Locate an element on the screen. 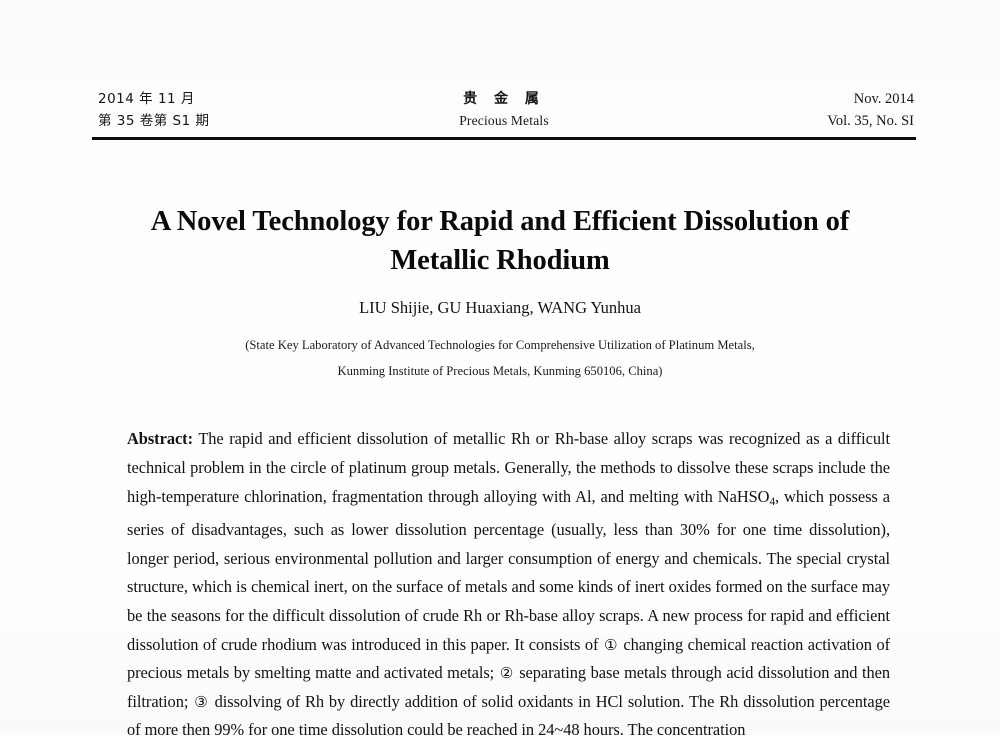 Image resolution: width=1000 pixels, height=745 pixels. running-head-center: 贵 金 属 Precious Metals is located at coordinates (504, 110).